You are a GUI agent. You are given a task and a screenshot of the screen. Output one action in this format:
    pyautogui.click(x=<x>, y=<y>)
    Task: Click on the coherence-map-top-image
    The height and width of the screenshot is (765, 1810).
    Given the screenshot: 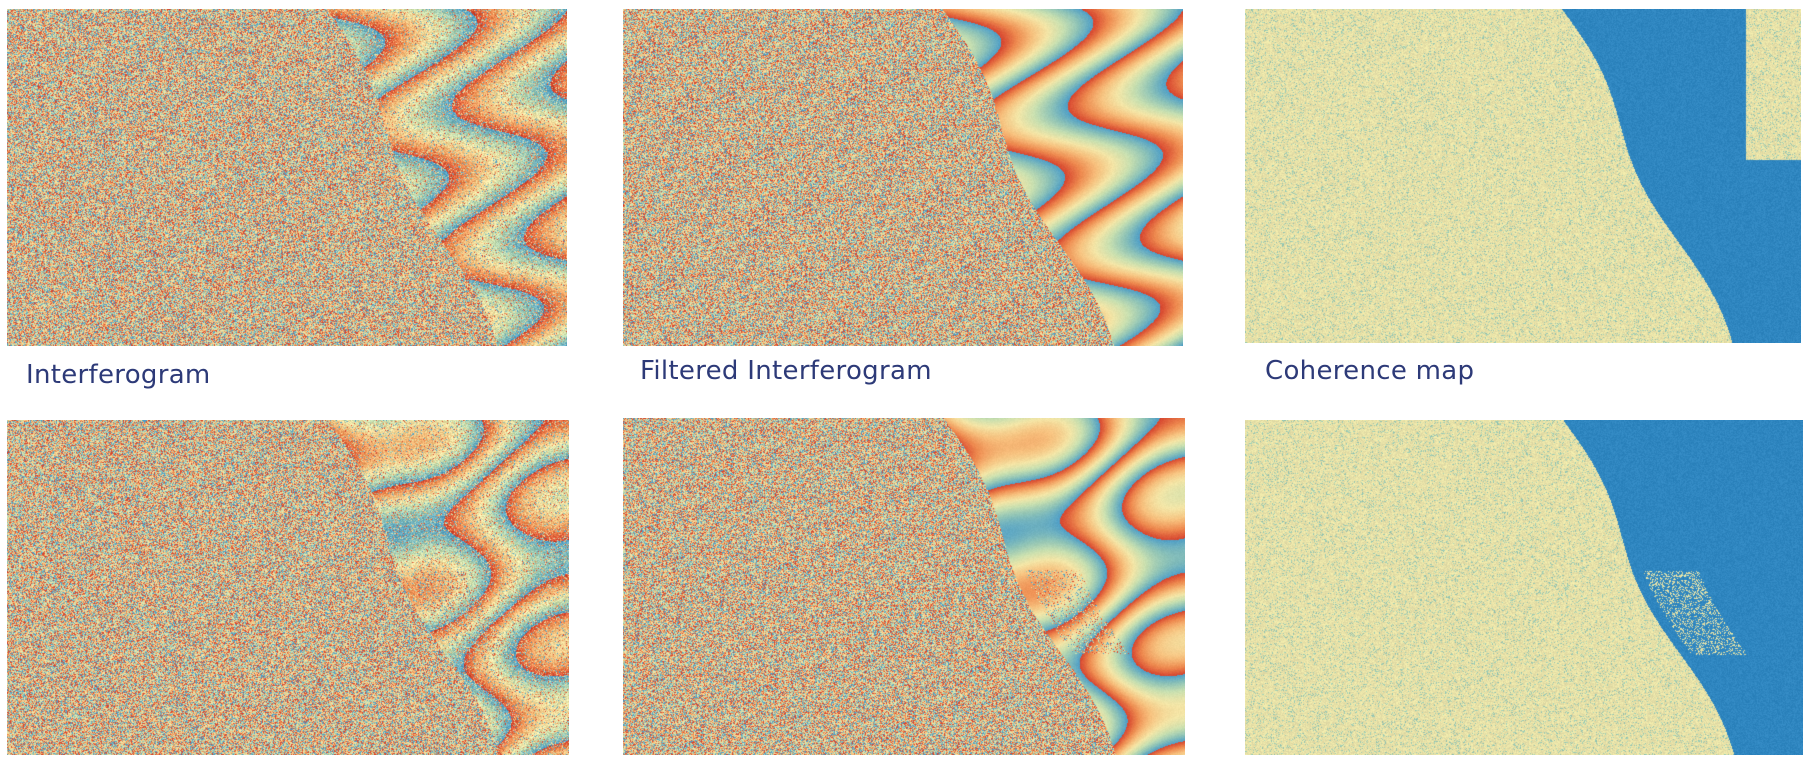 What is the action you would take?
    pyautogui.click(x=1523, y=176)
    